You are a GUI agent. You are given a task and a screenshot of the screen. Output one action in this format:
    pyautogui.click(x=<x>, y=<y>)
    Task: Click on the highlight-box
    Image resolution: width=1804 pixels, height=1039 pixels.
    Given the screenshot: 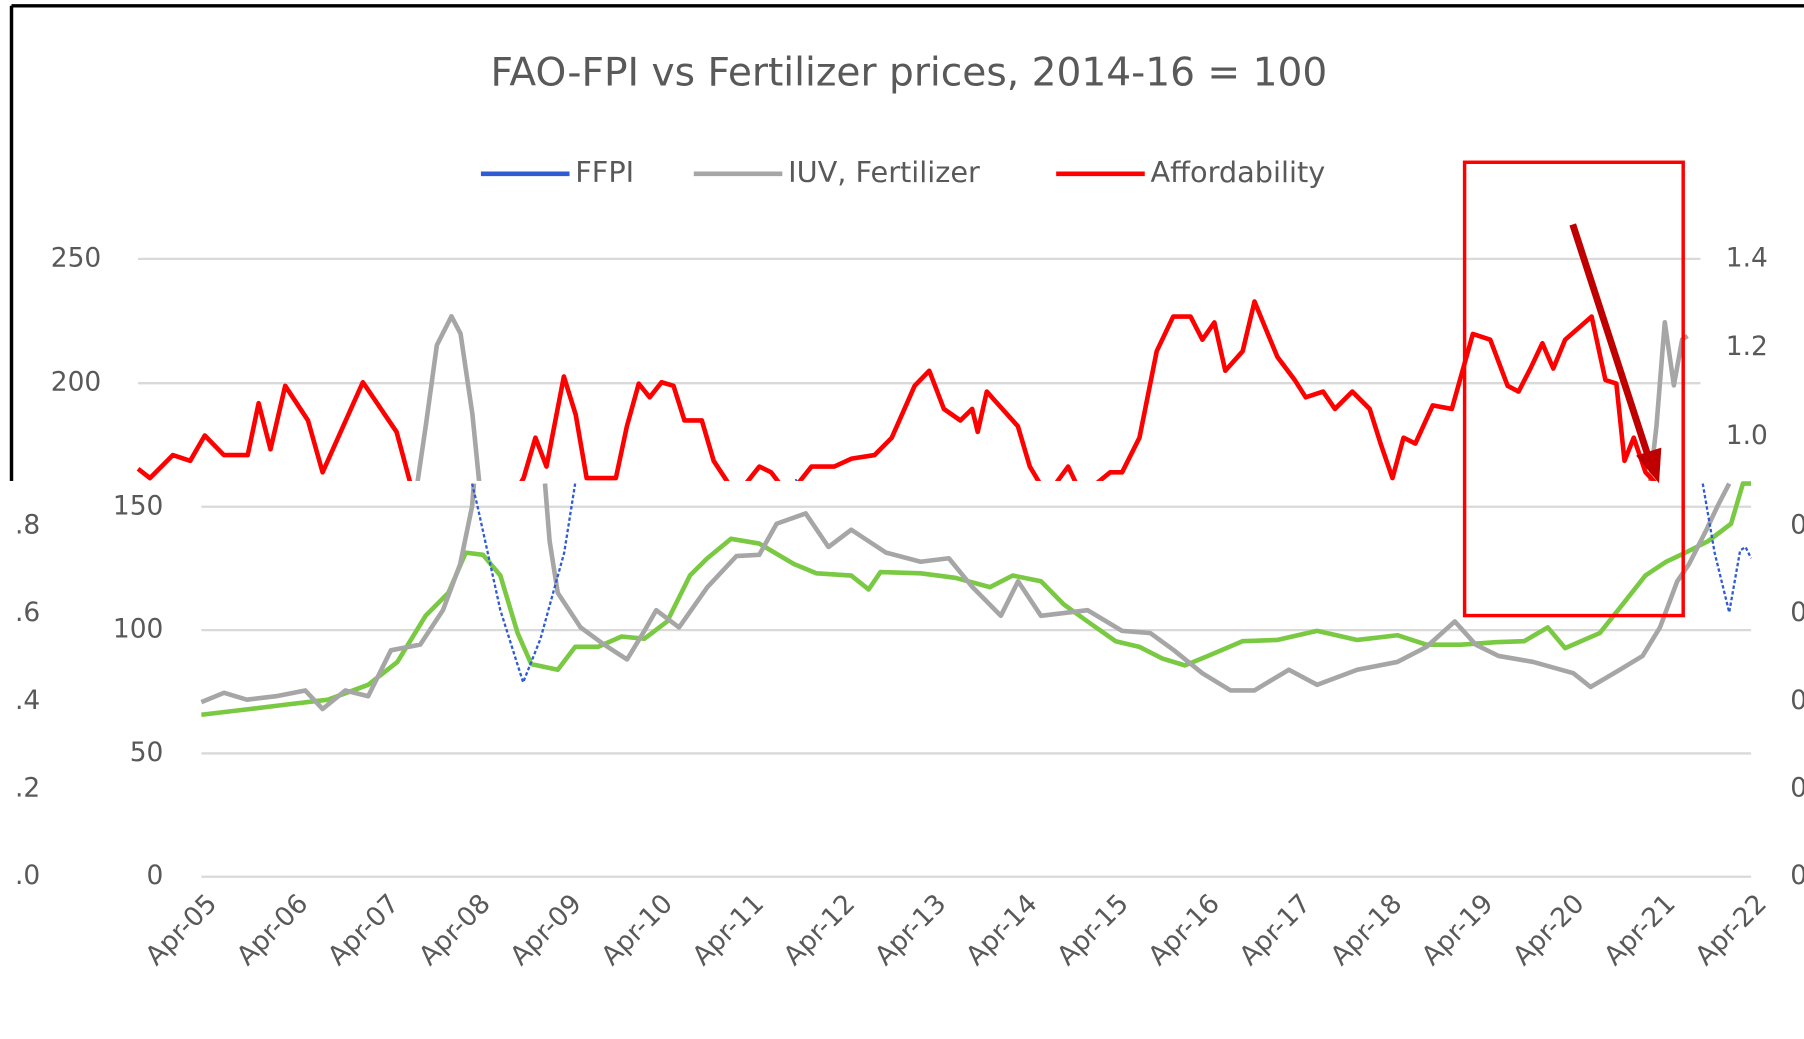 What is the action you would take?
    pyautogui.click(x=1573, y=389)
    